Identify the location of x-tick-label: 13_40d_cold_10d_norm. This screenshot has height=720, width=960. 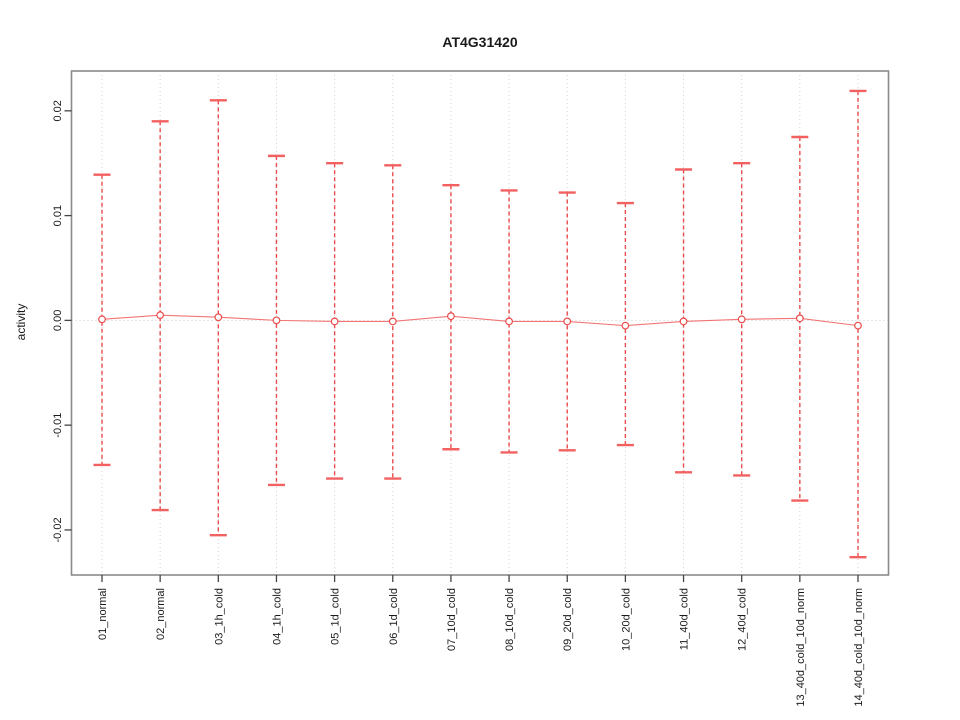
(801, 647).